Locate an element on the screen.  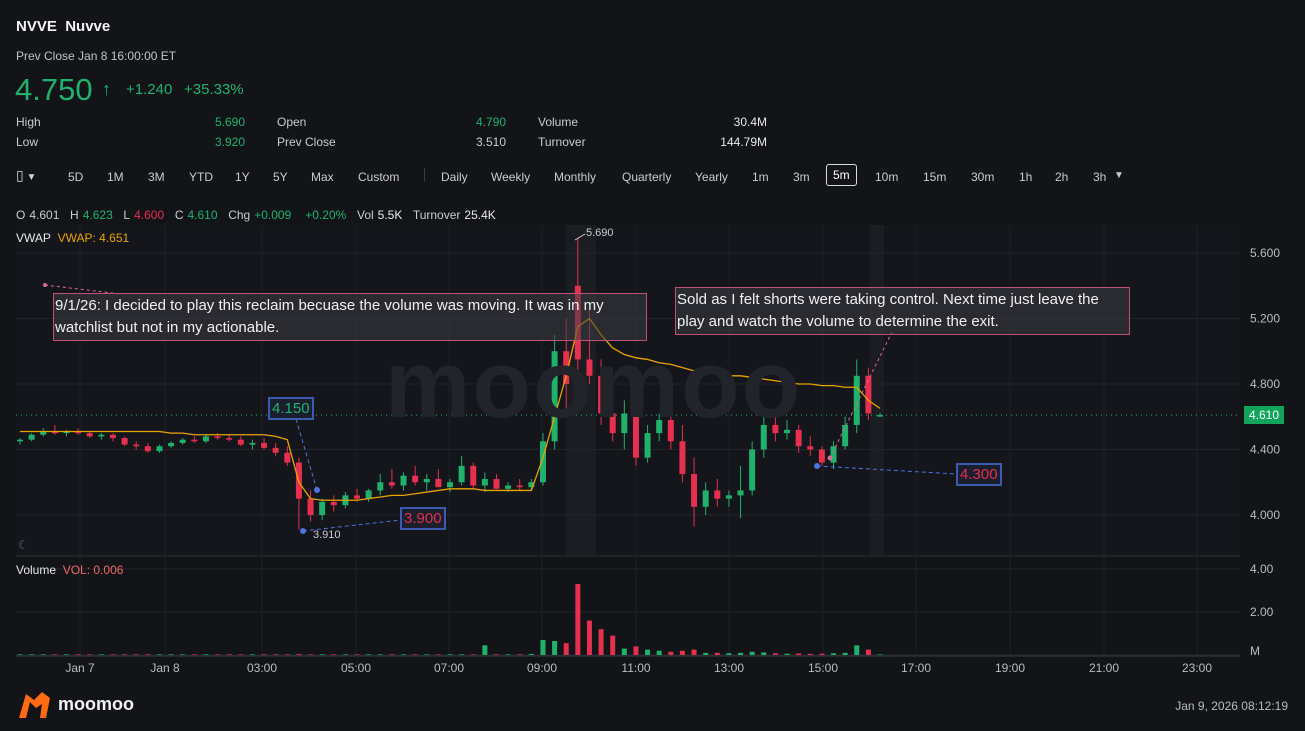
period-quarterly: Quarterly is located at coordinates (647, 177).